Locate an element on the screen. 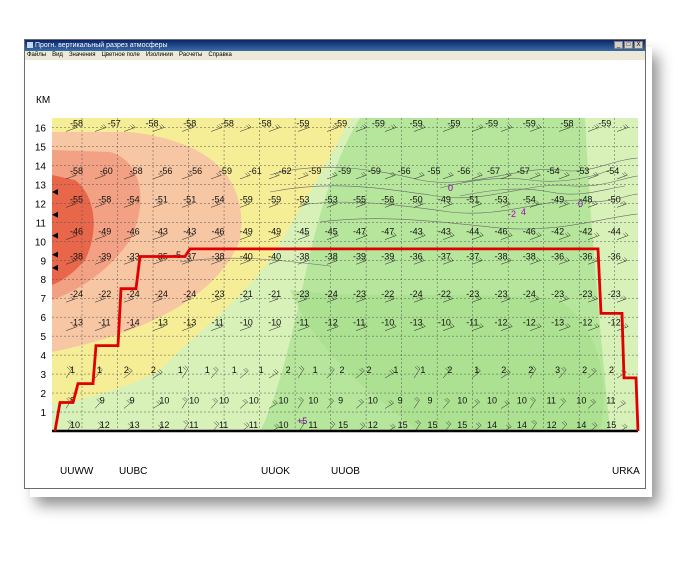  menu-isolines: Изолинии is located at coordinates (159, 55).